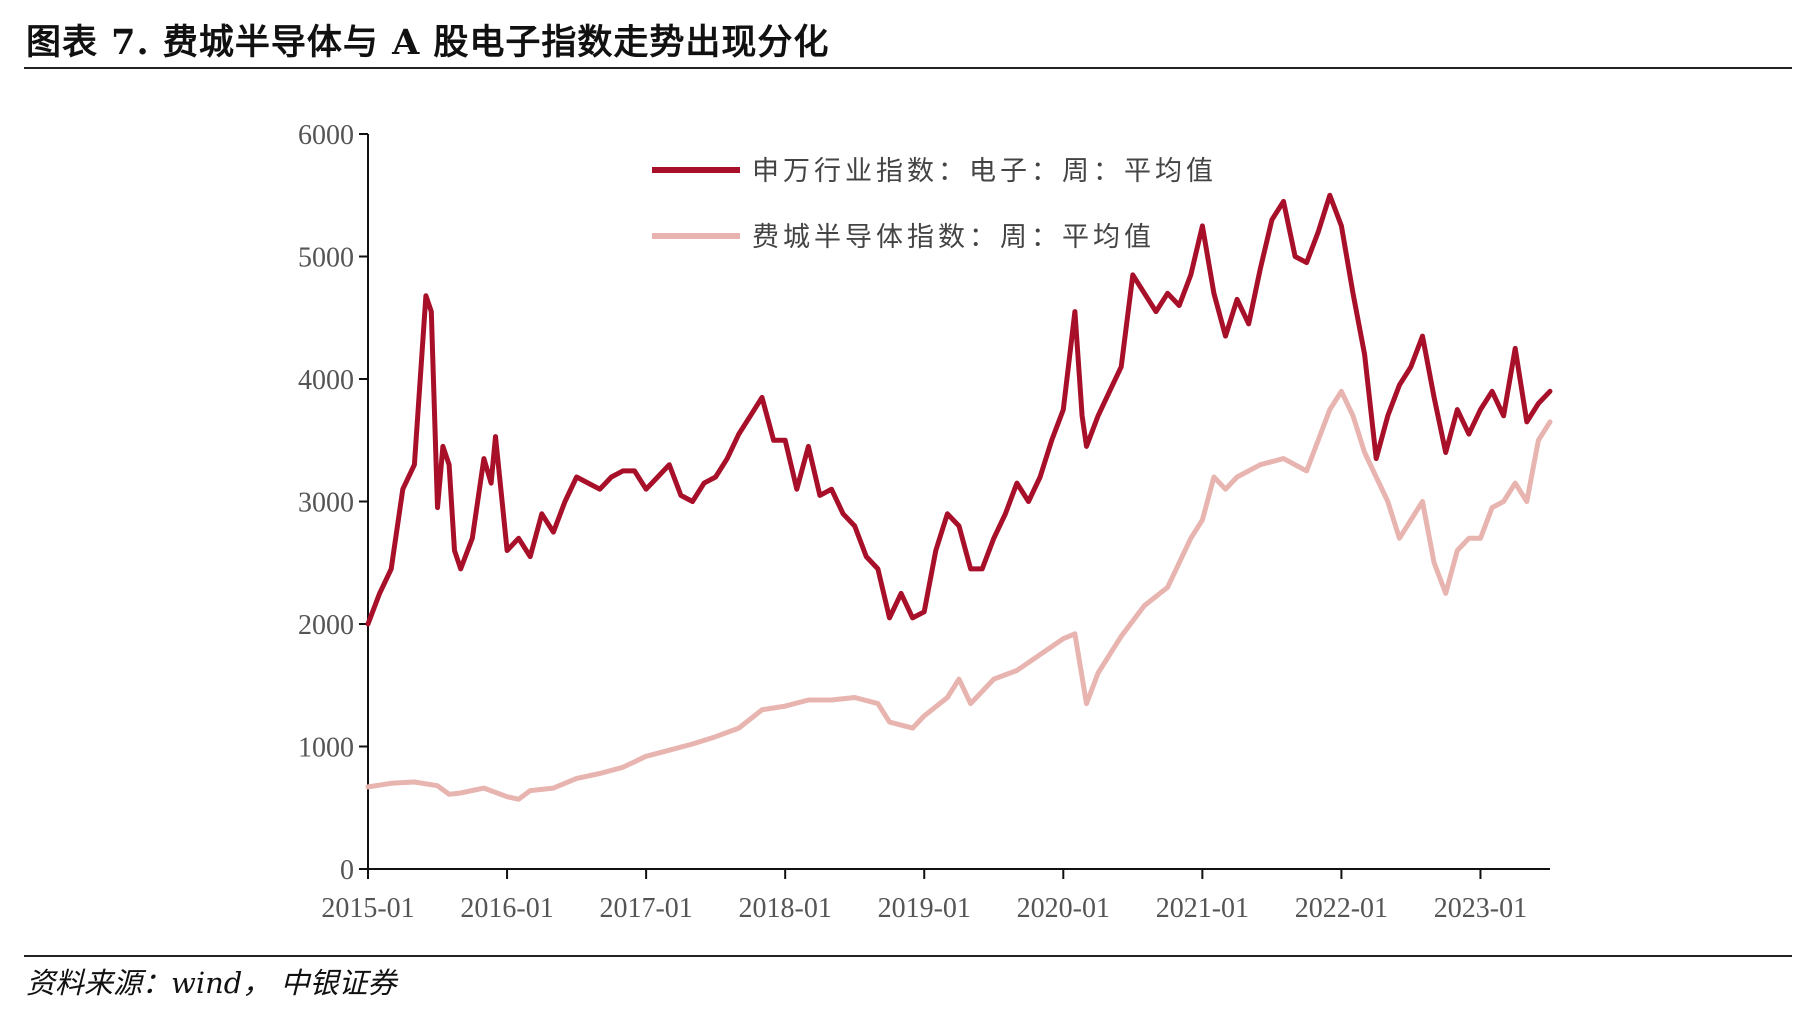  Describe the element at coordinates (908, 956) in the screenshot. I see `source-divider` at that location.